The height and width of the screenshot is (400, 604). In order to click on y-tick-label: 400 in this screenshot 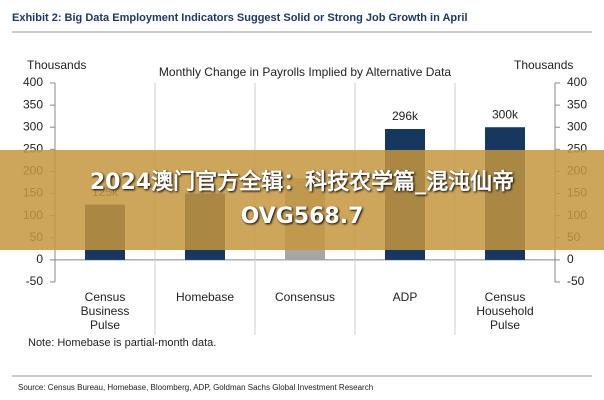, I will do `click(33, 82)`.